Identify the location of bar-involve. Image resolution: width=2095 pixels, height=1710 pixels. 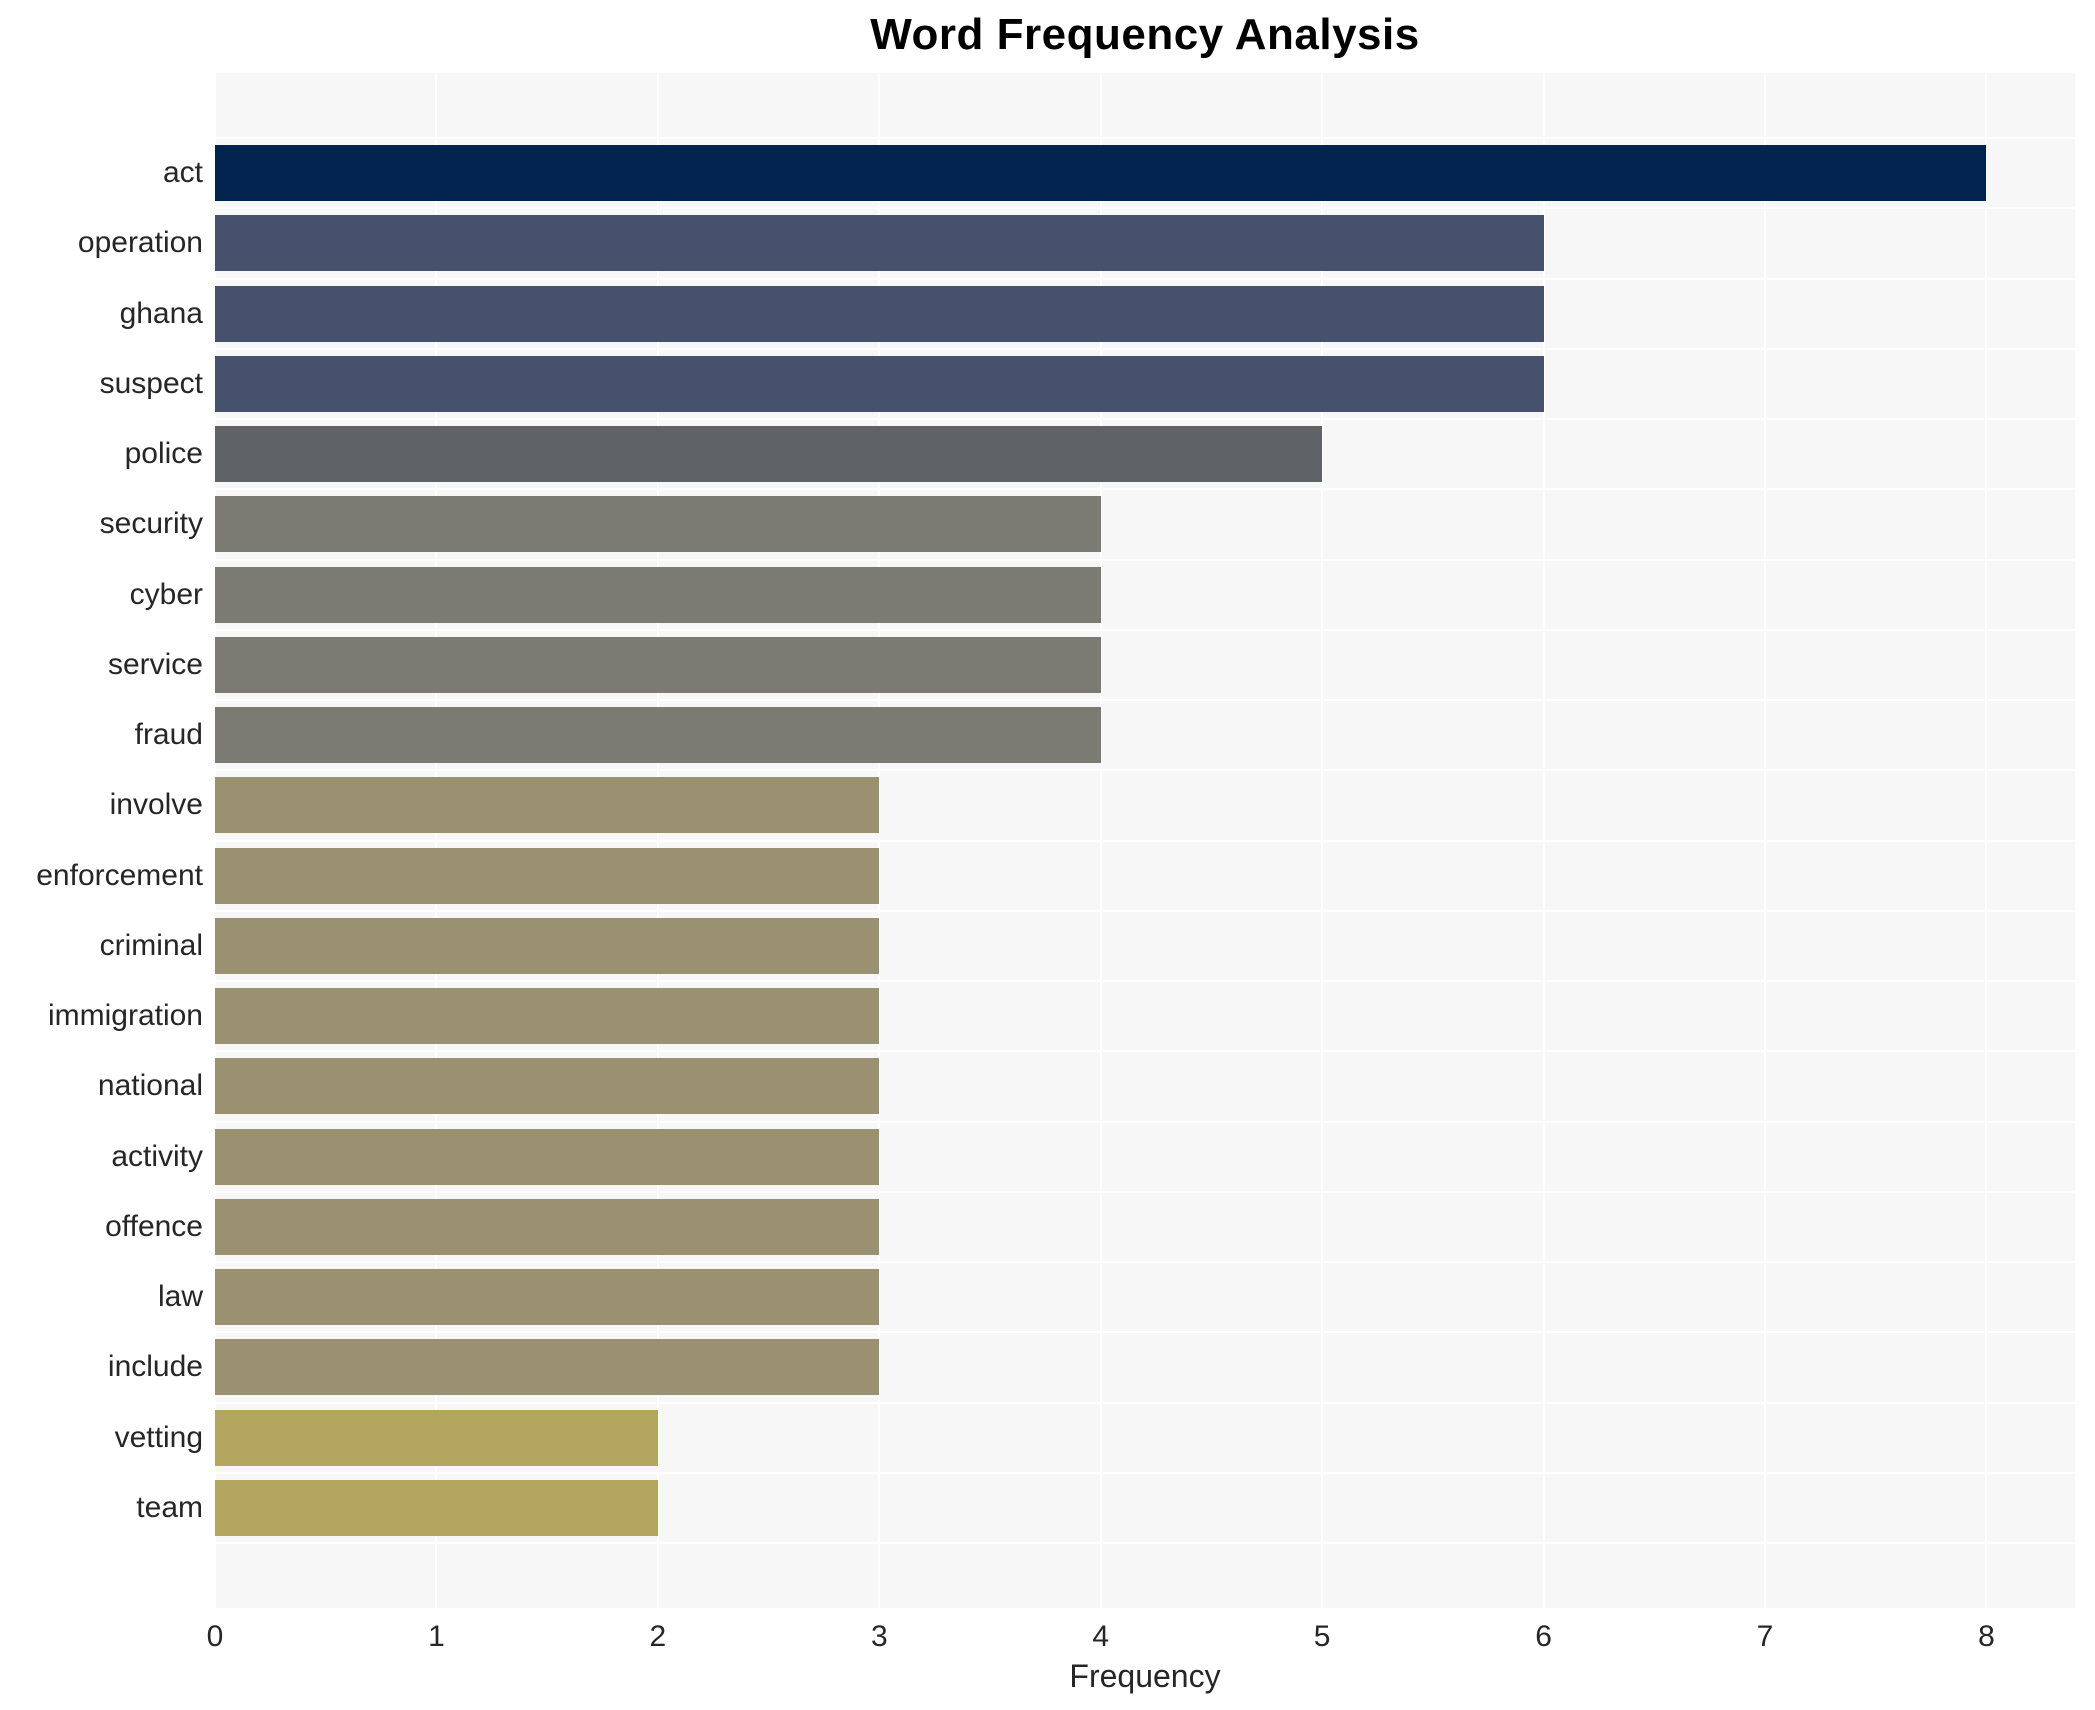
(547, 805).